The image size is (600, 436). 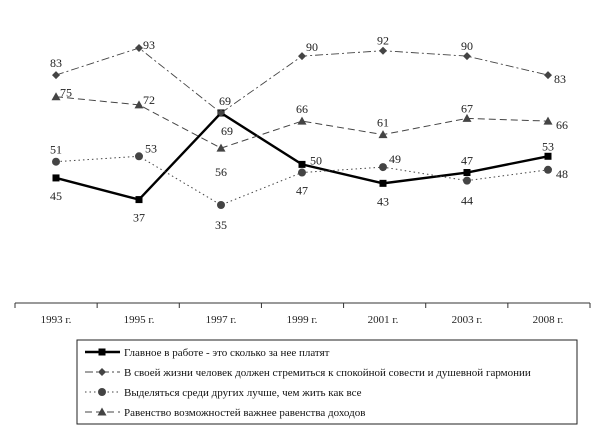 I want to click on x-tick-label: 2008 г., so click(x=548, y=320).